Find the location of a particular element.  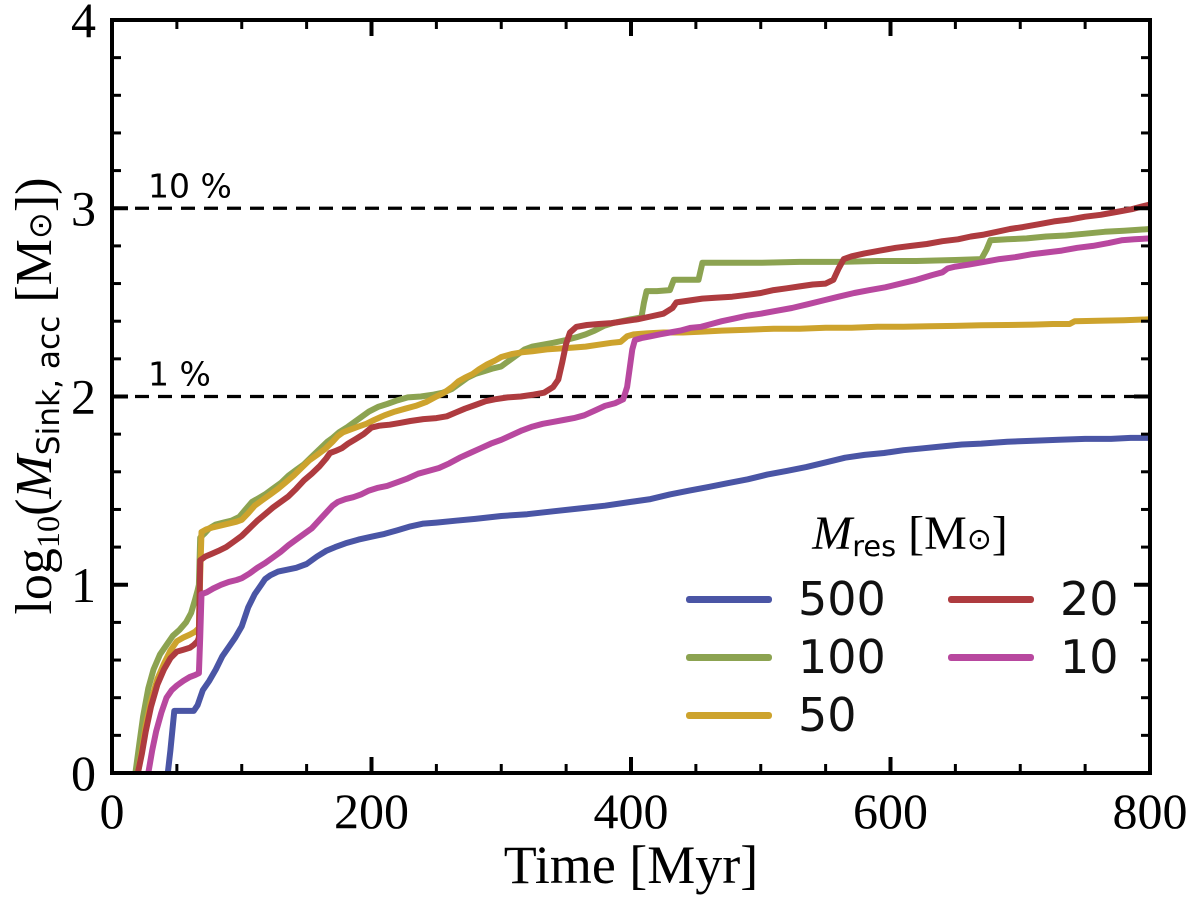

legend-title: Mres [M⊙] is located at coordinates (910, 537).